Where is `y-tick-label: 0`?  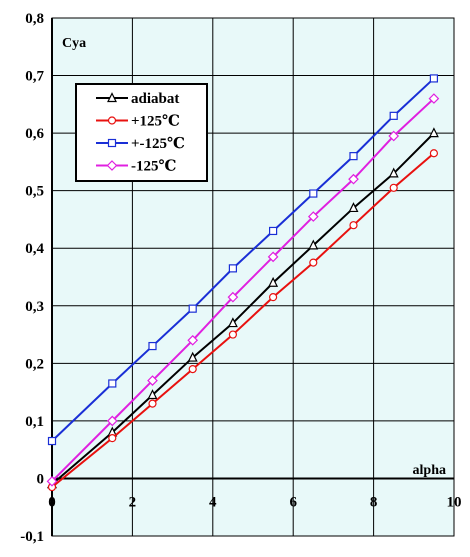 y-tick-label: 0 is located at coordinates (41, 479).